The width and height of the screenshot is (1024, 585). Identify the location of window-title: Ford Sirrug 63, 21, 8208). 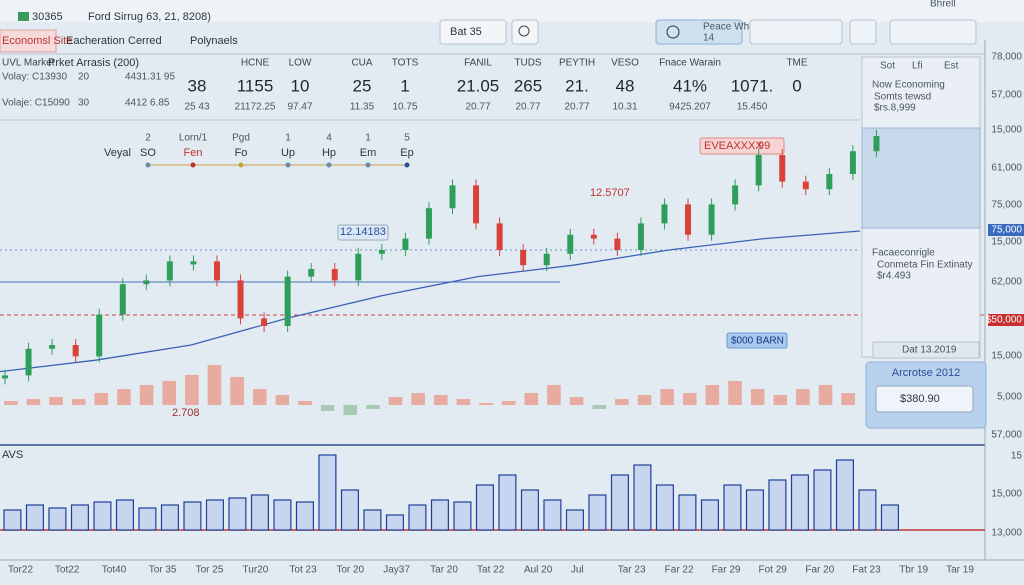
(149, 17).